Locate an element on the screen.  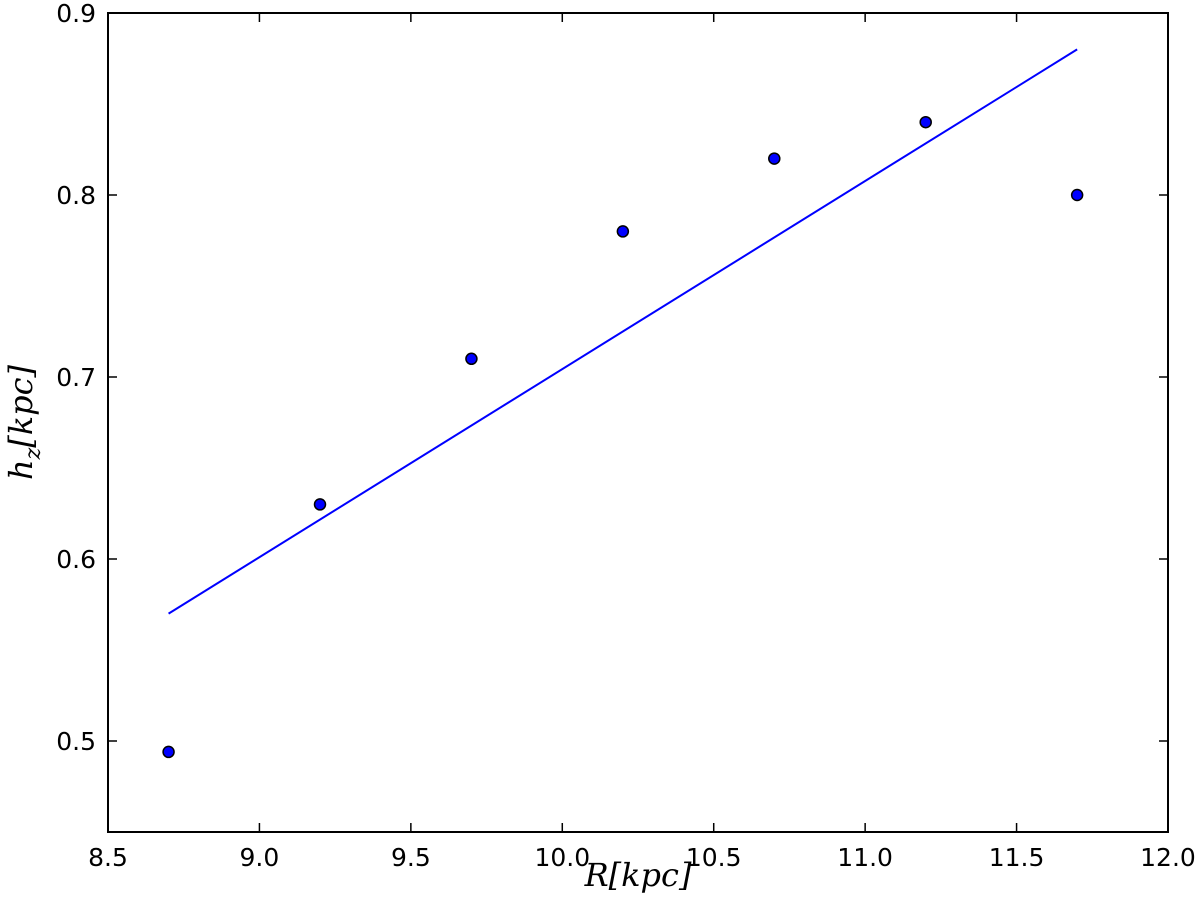
y-tick-label: 0.5 is located at coordinates (76, 741).